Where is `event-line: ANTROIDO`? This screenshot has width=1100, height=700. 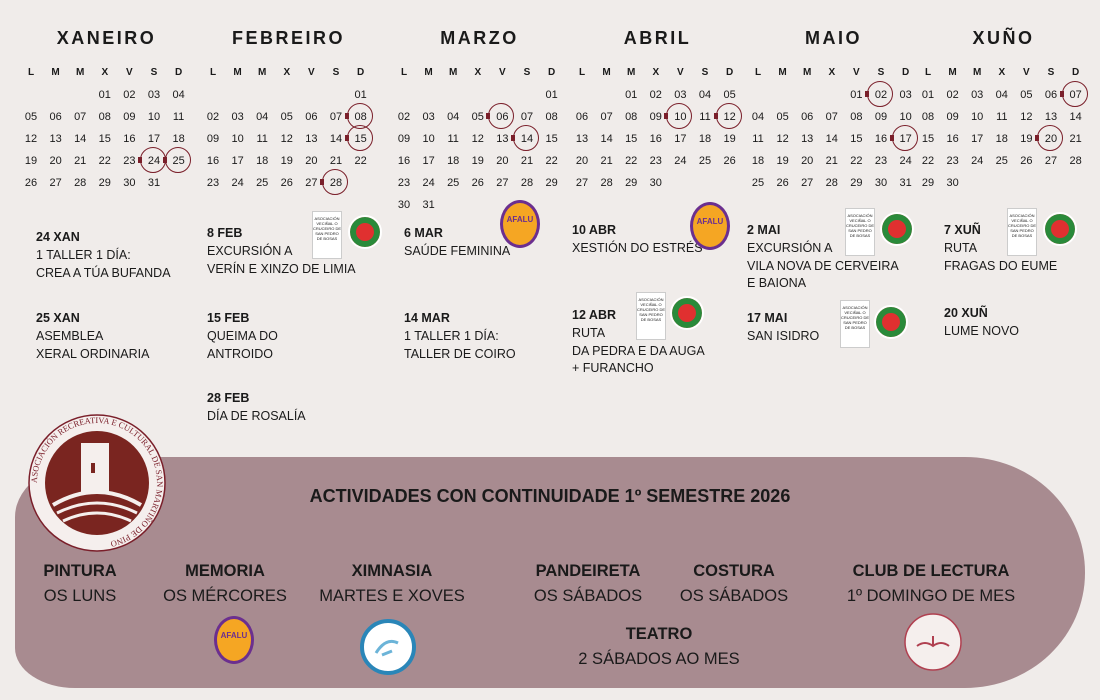 event-line: ANTROIDO is located at coordinates (240, 353).